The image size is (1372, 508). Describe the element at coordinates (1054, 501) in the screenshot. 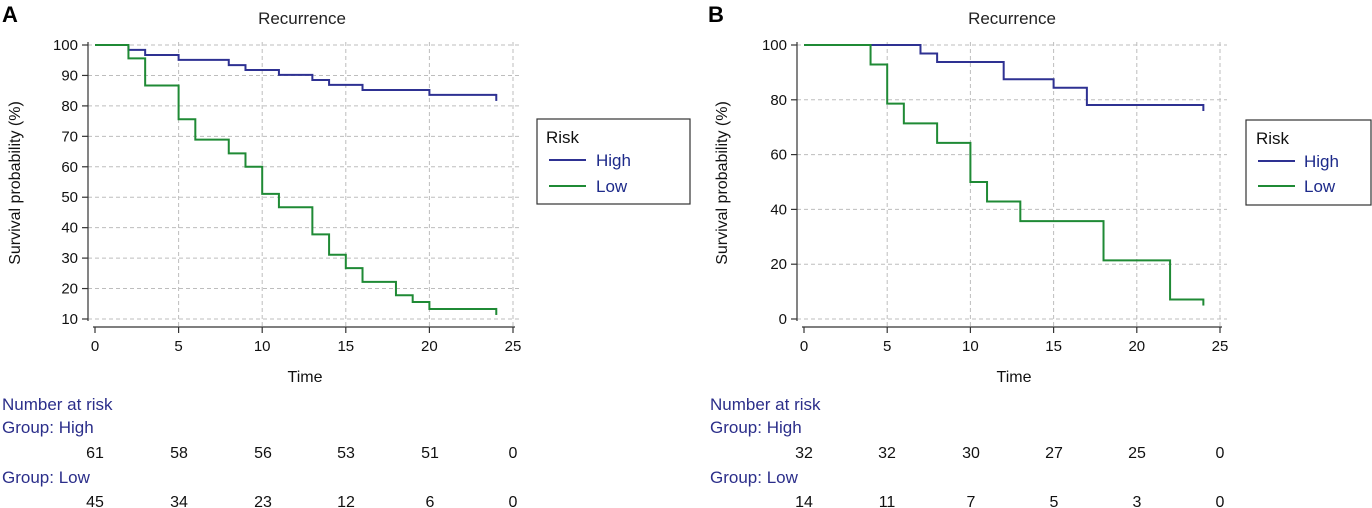

I see `risk-count: 5` at that location.